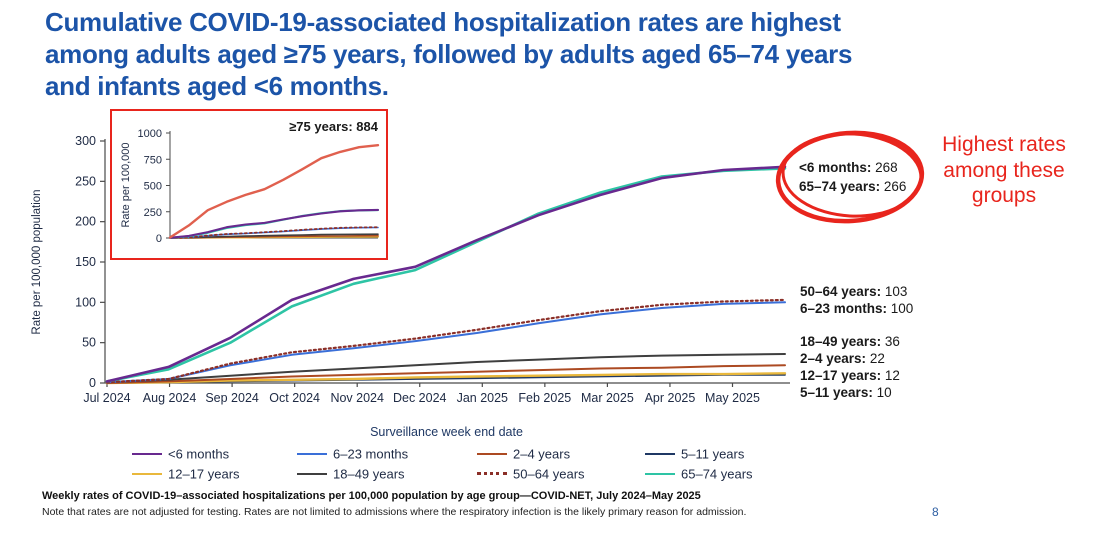 The width and height of the screenshot is (1100, 545). I want to click on inset-y-tick-label: 250, so click(153, 213).